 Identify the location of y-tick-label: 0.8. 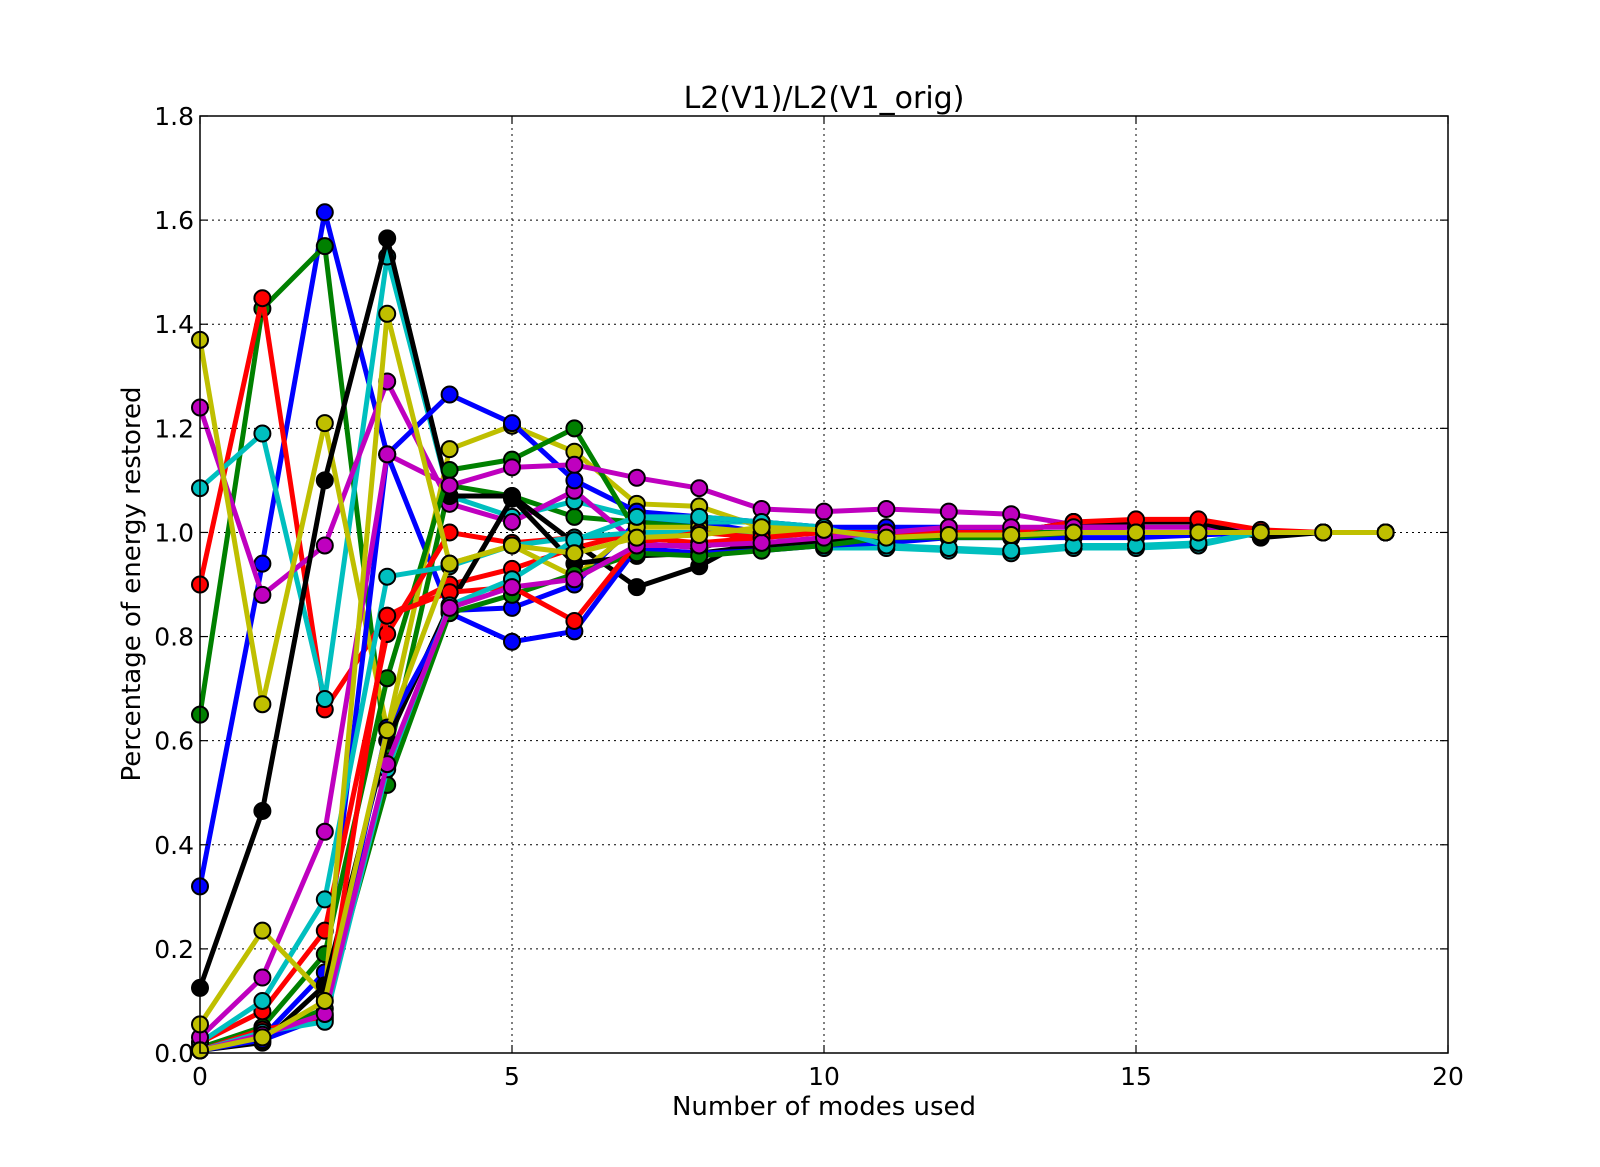
(174, 637).